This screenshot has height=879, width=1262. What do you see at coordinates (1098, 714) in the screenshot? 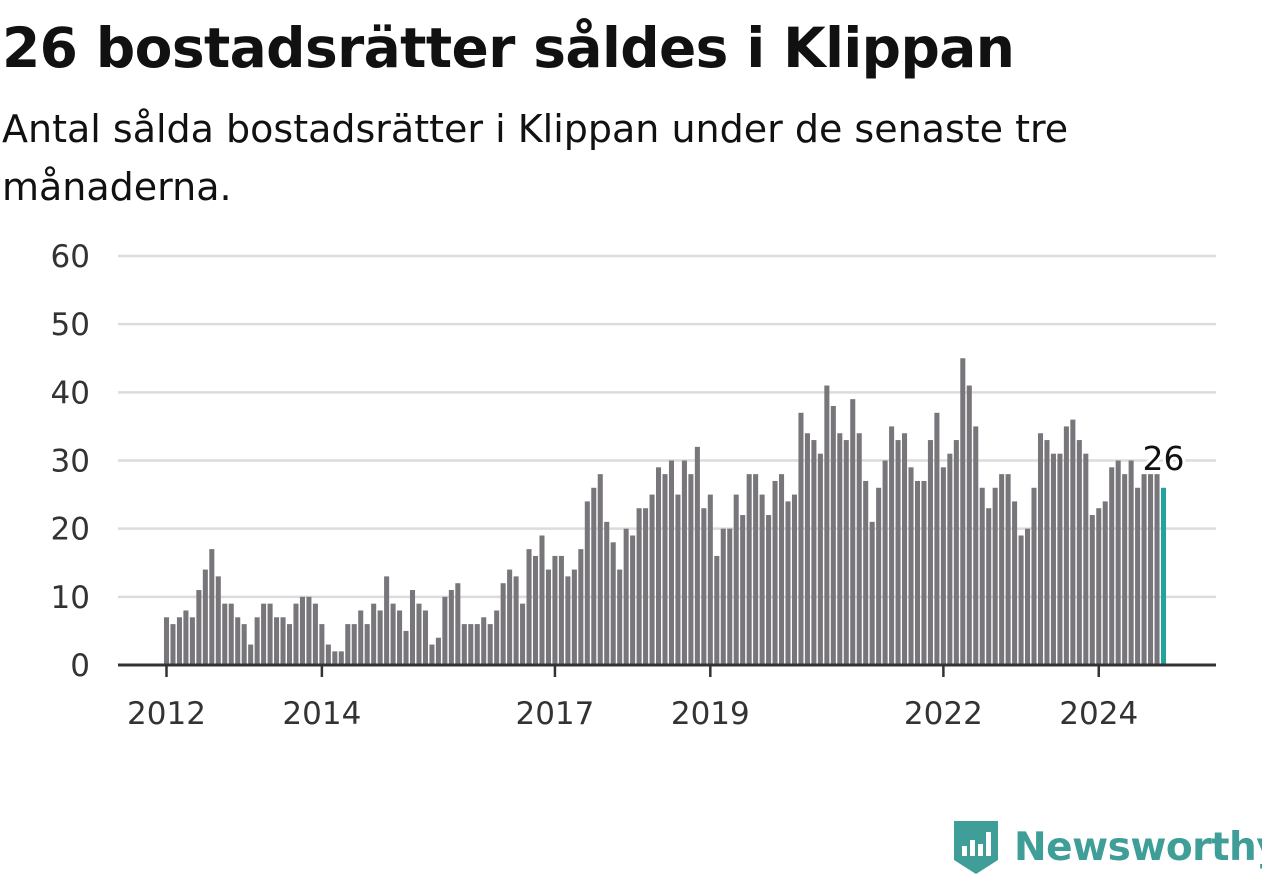
I see `x-tick-label: 2024` at bounding box center [1098, 714].